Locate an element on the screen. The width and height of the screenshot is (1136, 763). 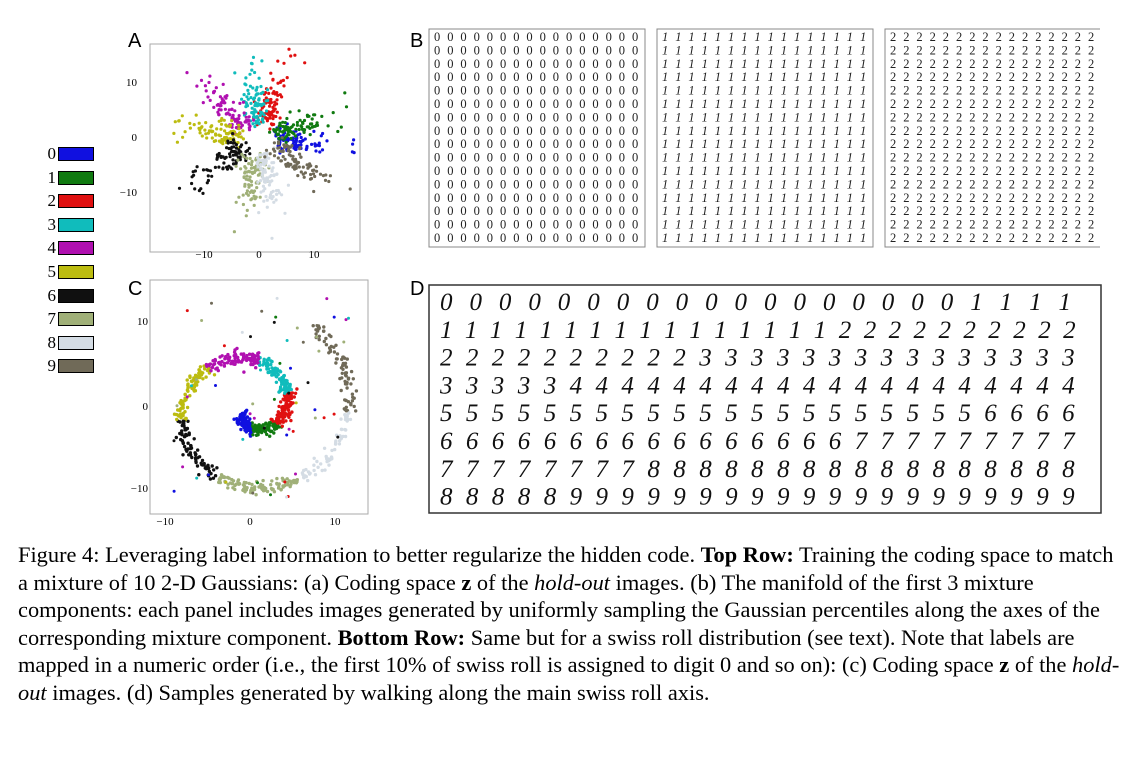
scatter-points-a is located at coordinates (264, 143).